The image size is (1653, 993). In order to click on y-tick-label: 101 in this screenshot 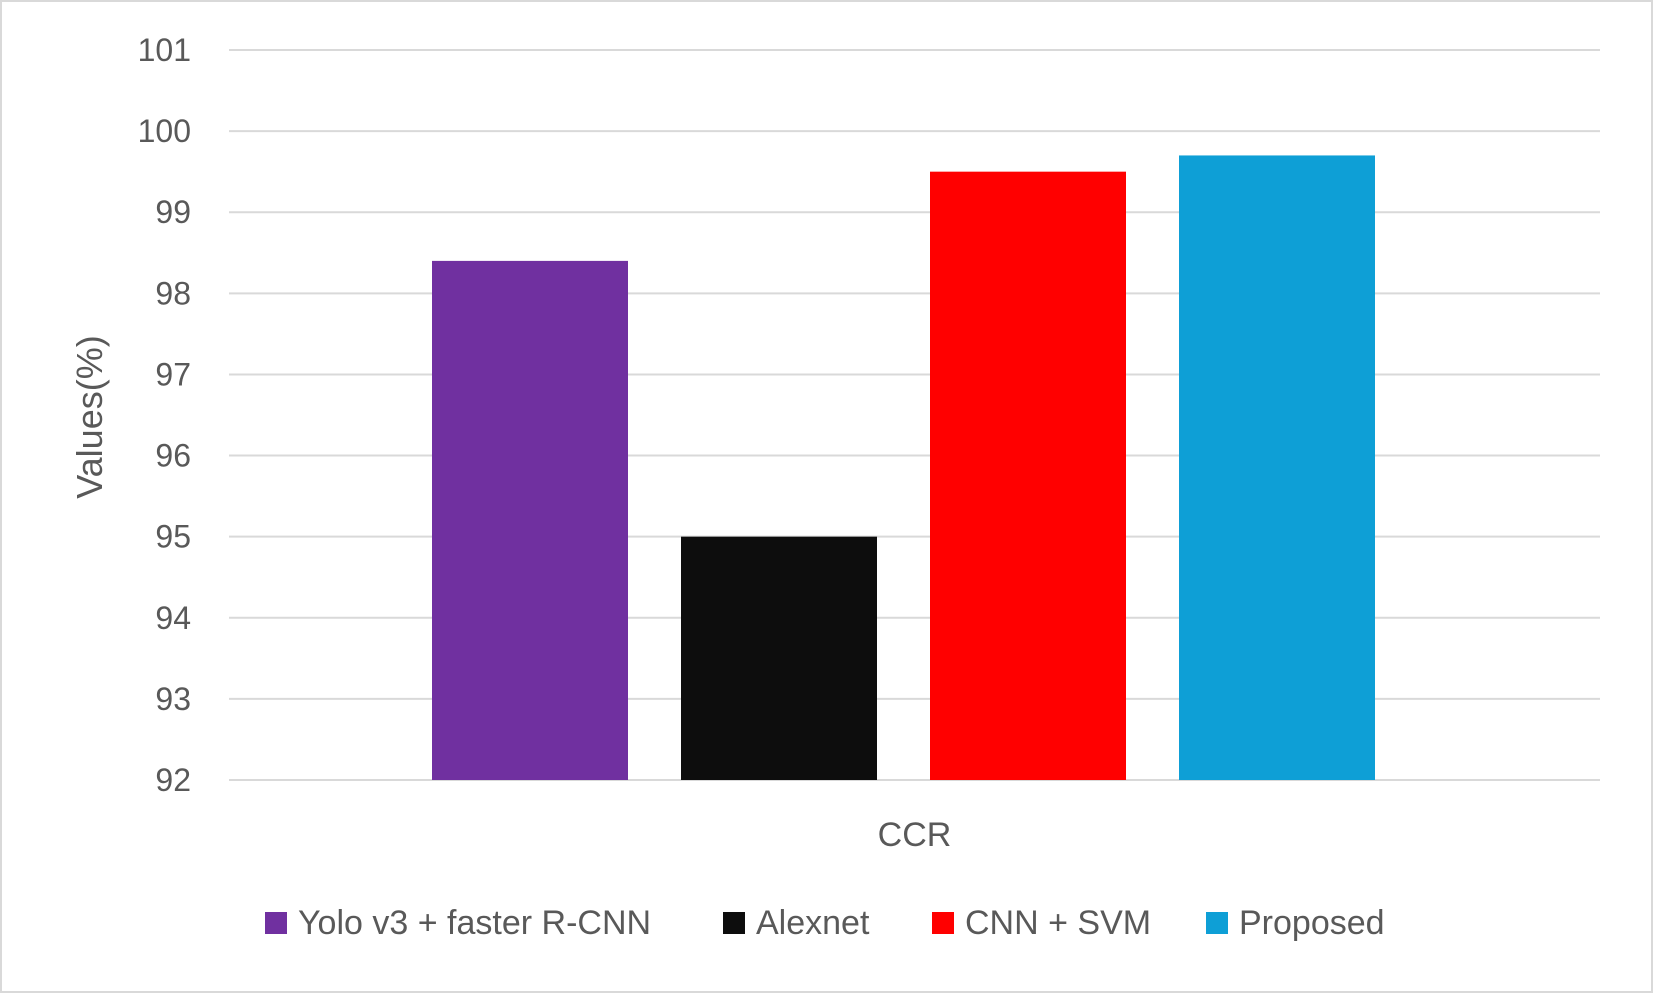, I will do `click(164, 50)`.